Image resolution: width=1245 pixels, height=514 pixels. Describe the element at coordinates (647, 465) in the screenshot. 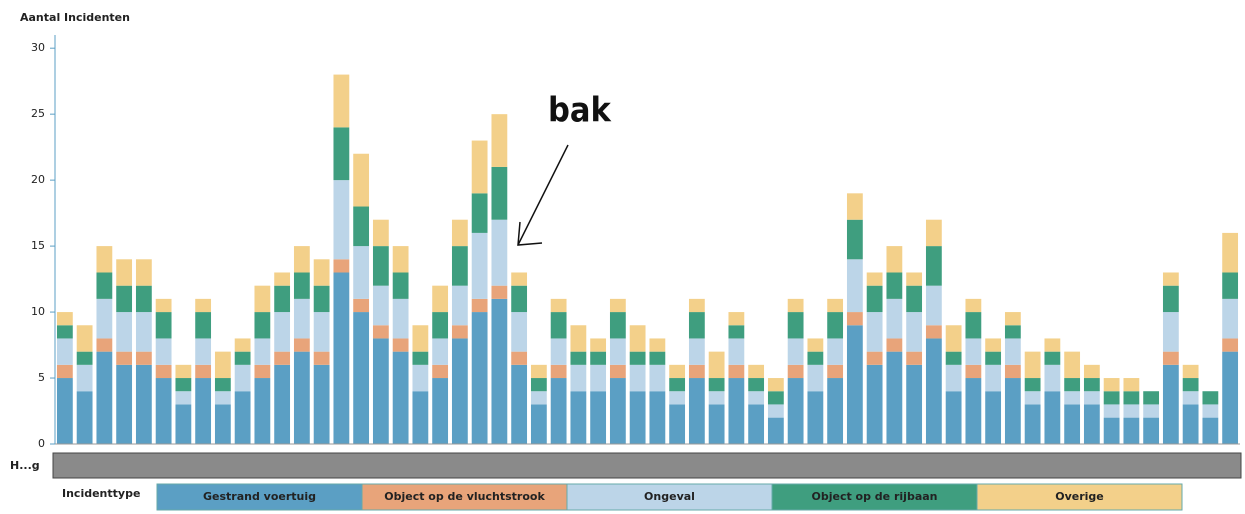

I see `scrollbar` at that location.